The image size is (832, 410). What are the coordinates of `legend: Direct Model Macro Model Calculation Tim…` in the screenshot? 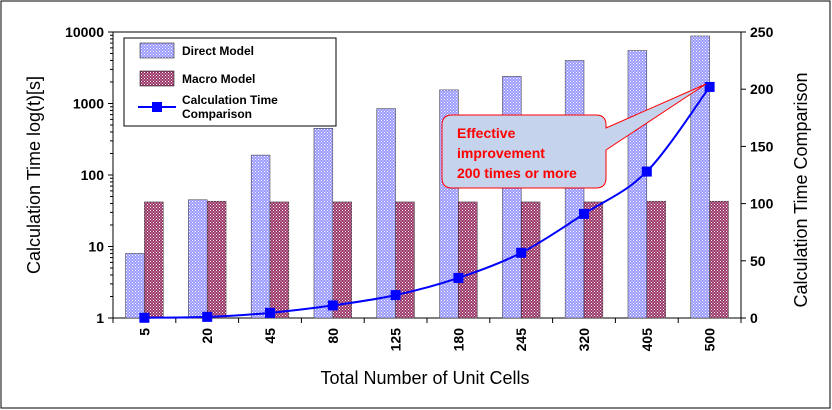 It's located at (230, 82).